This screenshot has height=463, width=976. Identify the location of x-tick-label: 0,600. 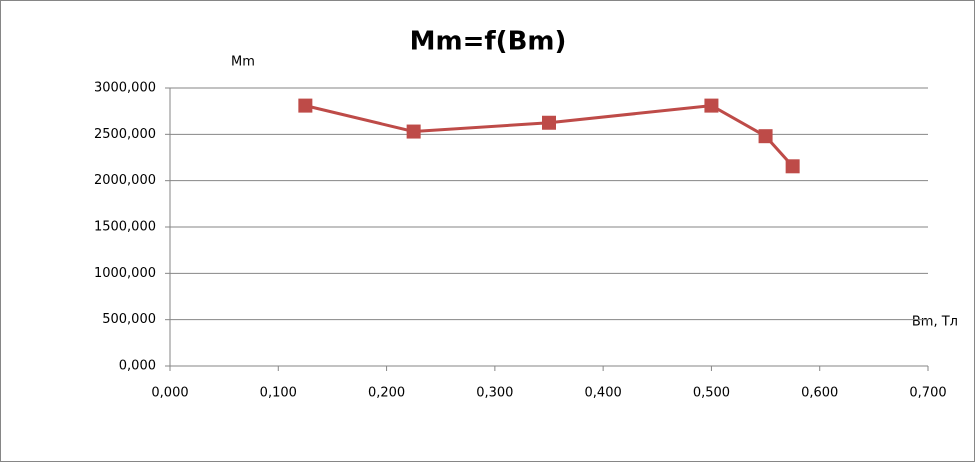
(819, 393).